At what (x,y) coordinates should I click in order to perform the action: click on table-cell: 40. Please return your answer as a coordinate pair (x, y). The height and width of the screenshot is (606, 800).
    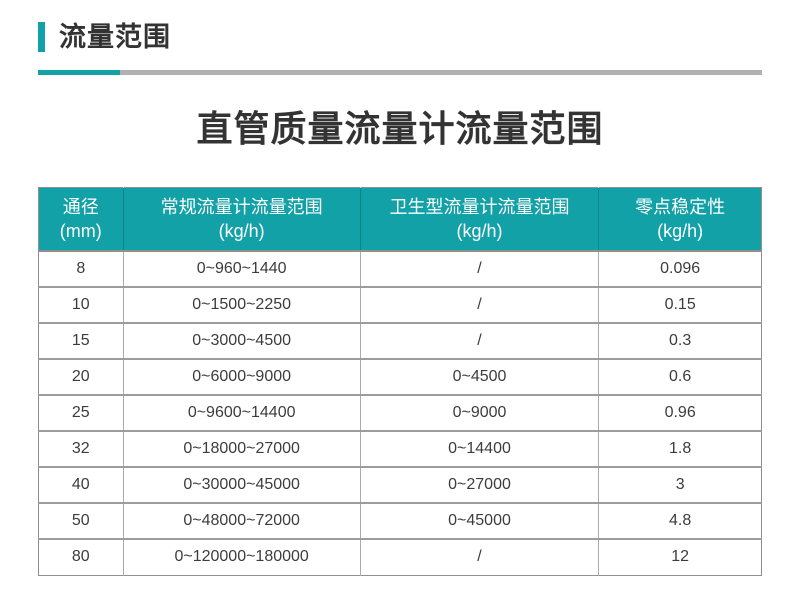
    Looking at the image, I should click on (81, 484).